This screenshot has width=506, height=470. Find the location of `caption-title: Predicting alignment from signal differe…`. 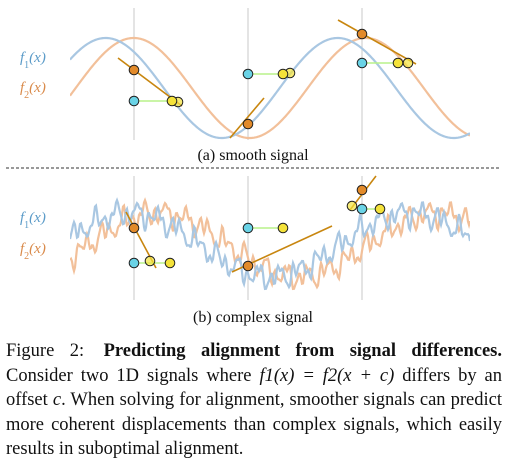

caption-title: Predicting alignment from signal differe… is located at coordinates (303, 351).